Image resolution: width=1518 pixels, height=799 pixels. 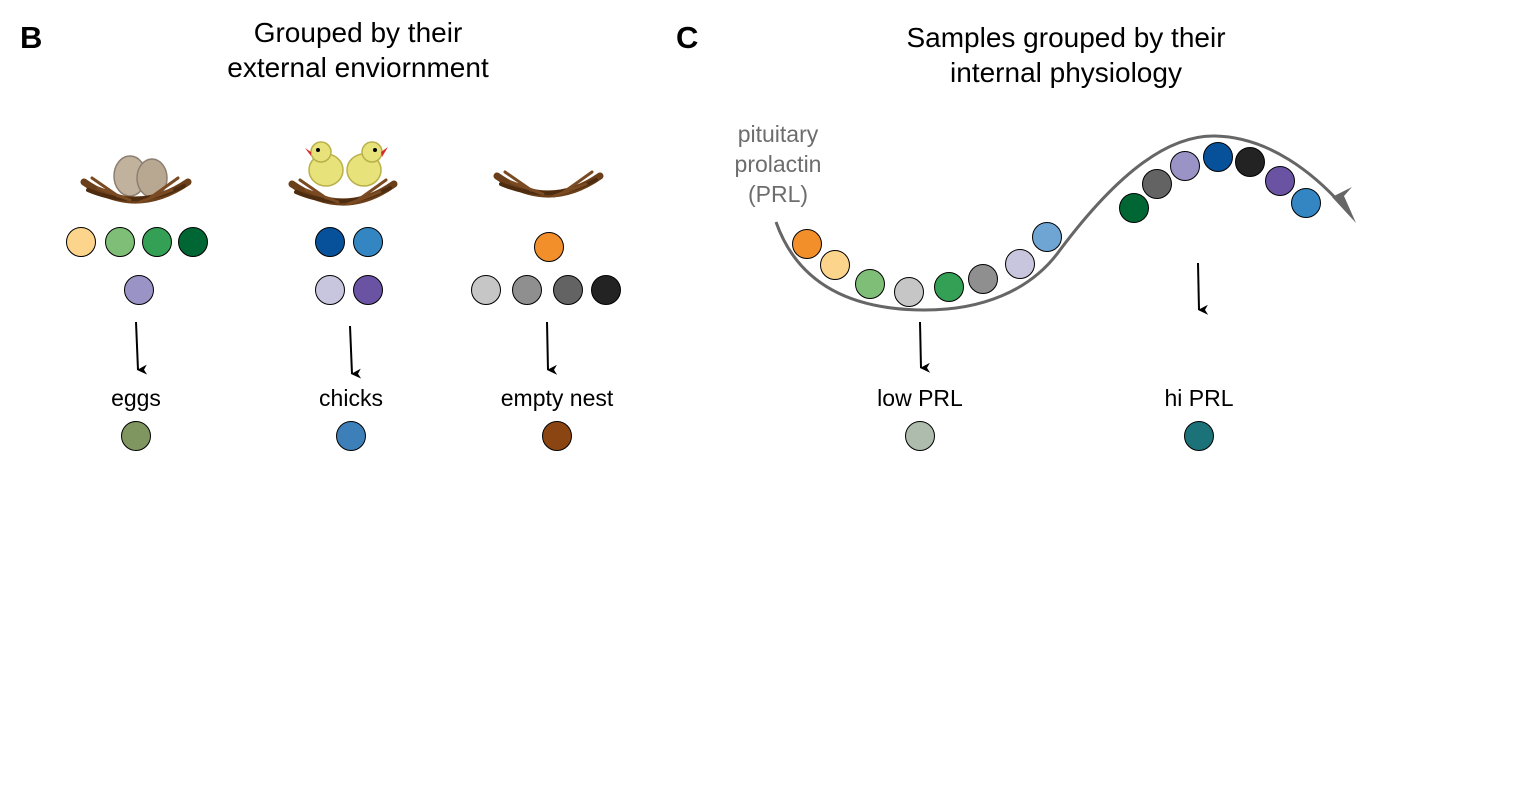 What do you see at coordinates (778, 164) in the screenshot?
I see `prl-label-line-2: prolactin` at bounding box center [778, 164].